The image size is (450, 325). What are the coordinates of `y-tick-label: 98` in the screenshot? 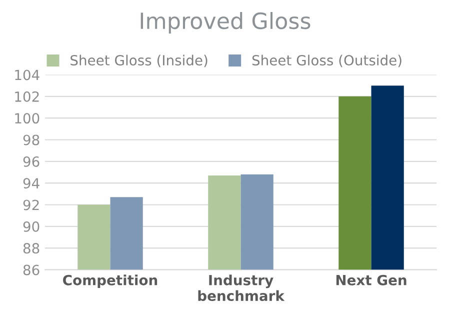 It's located at (31, 140).